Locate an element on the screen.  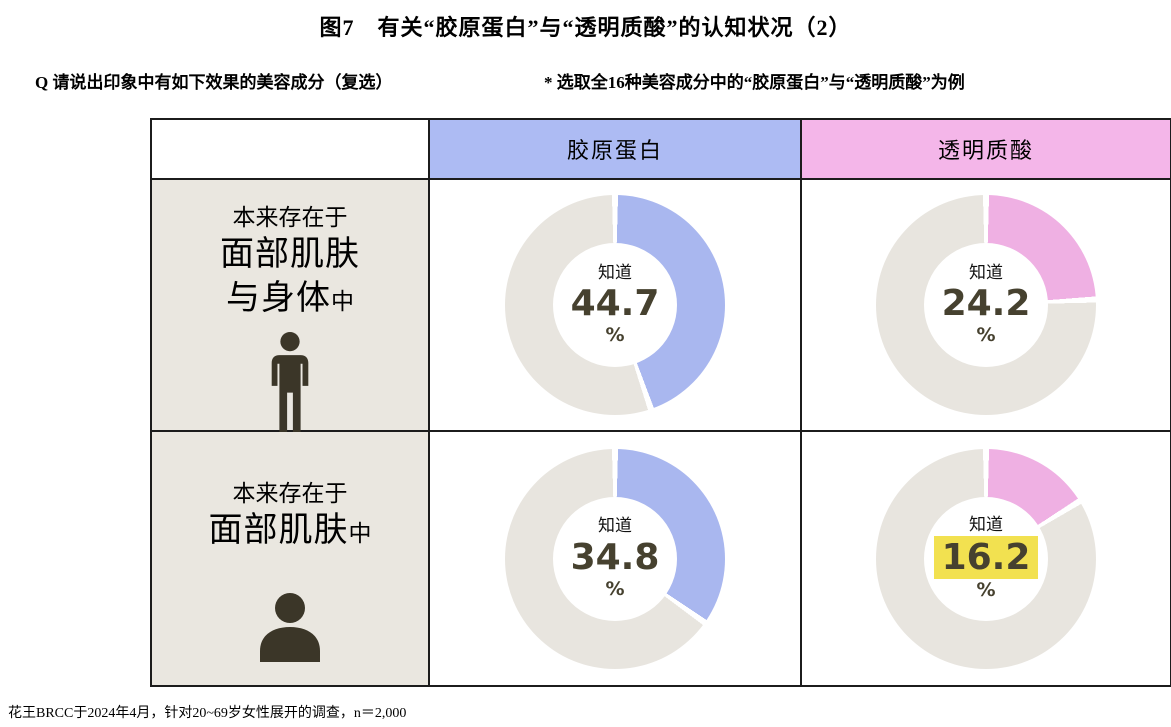
row-header-face-and-body: 本来存在于 面部肌肤 与身体中 is located at coordinates (291, 308).